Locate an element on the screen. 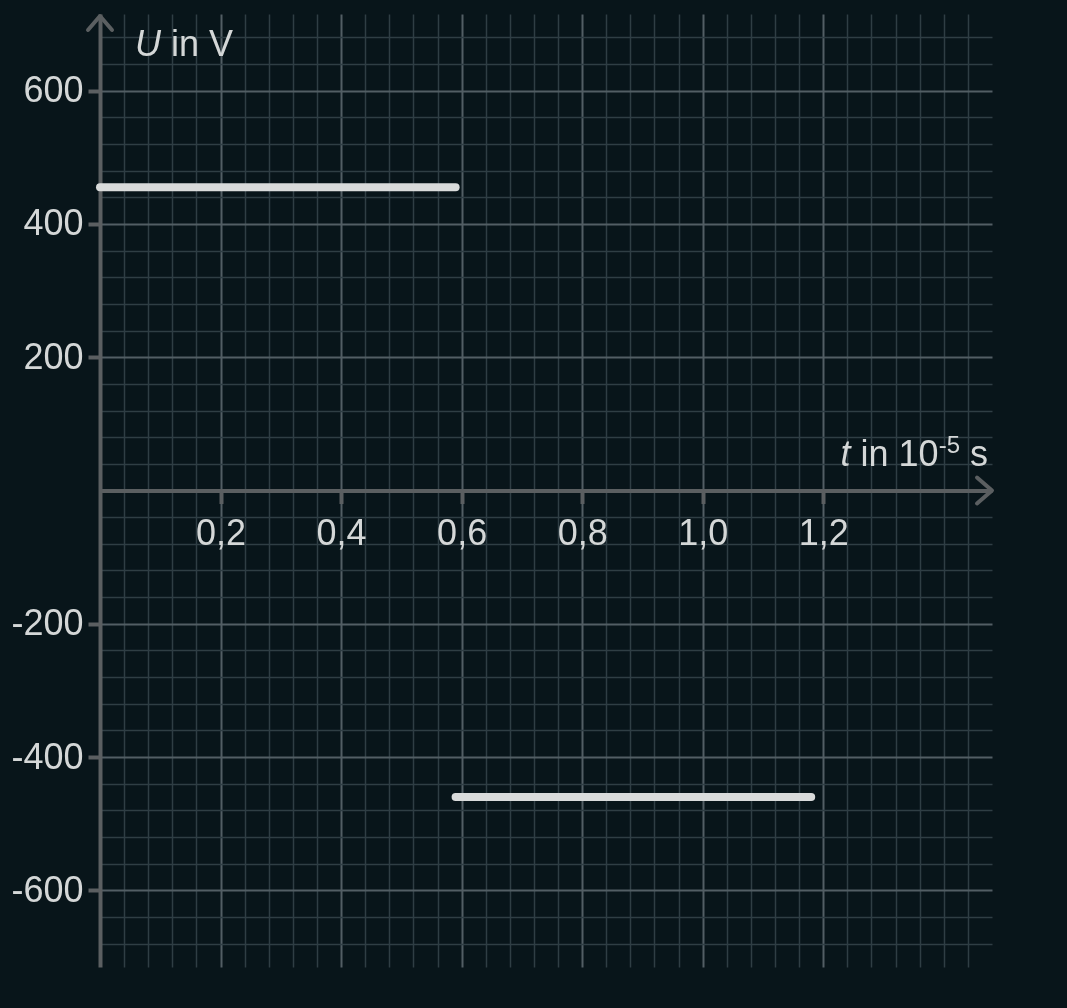  y-tick-label: 600 is located at coordinates (53, 90).